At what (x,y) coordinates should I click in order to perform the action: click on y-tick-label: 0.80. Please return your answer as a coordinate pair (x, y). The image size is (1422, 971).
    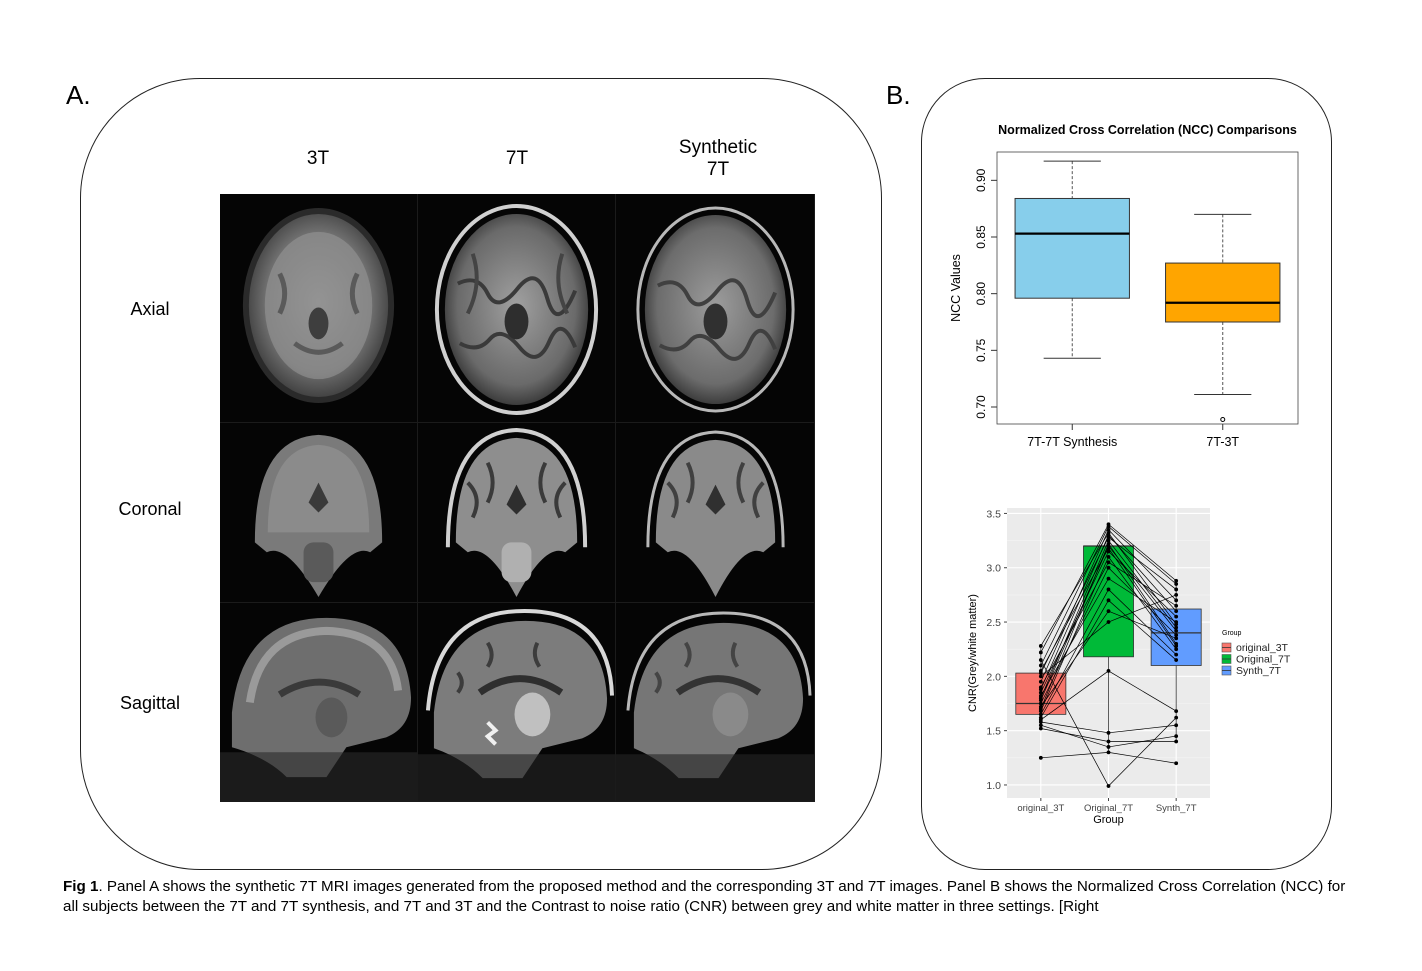
    Looking at the image, I should click on (981, 294).